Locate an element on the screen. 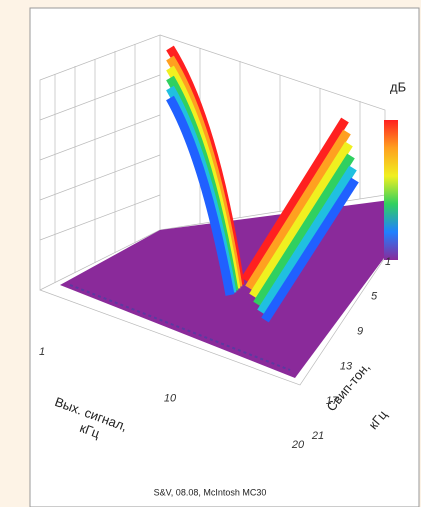  z-unit: дБ is located at coordinates (398, 86).